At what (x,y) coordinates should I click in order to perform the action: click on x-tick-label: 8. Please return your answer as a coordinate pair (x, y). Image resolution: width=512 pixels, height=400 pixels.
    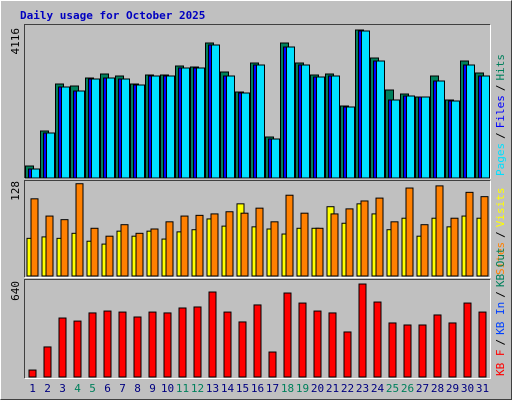
    Looking at the image, I should click on (137, 388).